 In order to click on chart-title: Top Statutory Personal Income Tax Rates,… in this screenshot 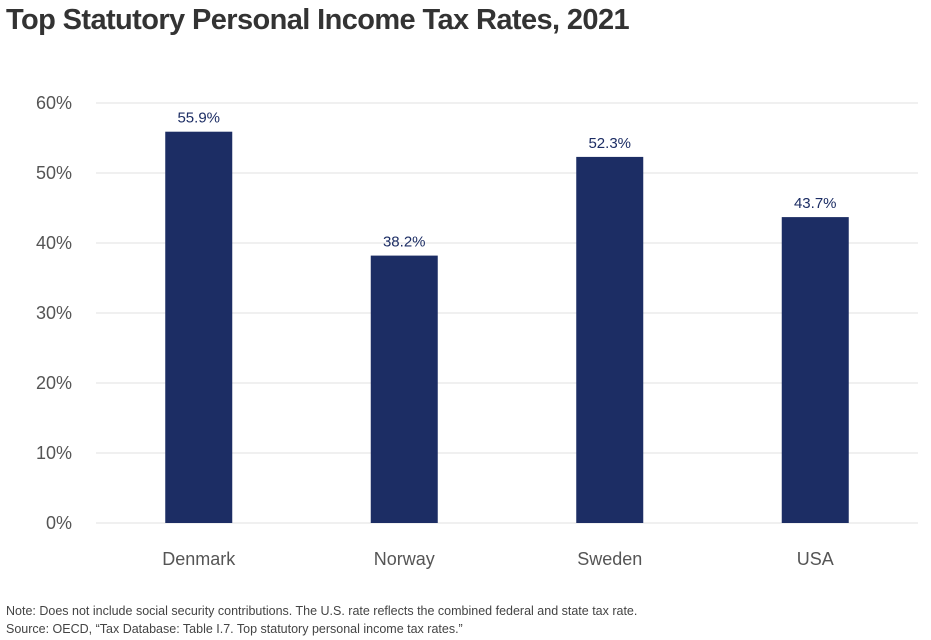, I will do `click(318, 20)`.